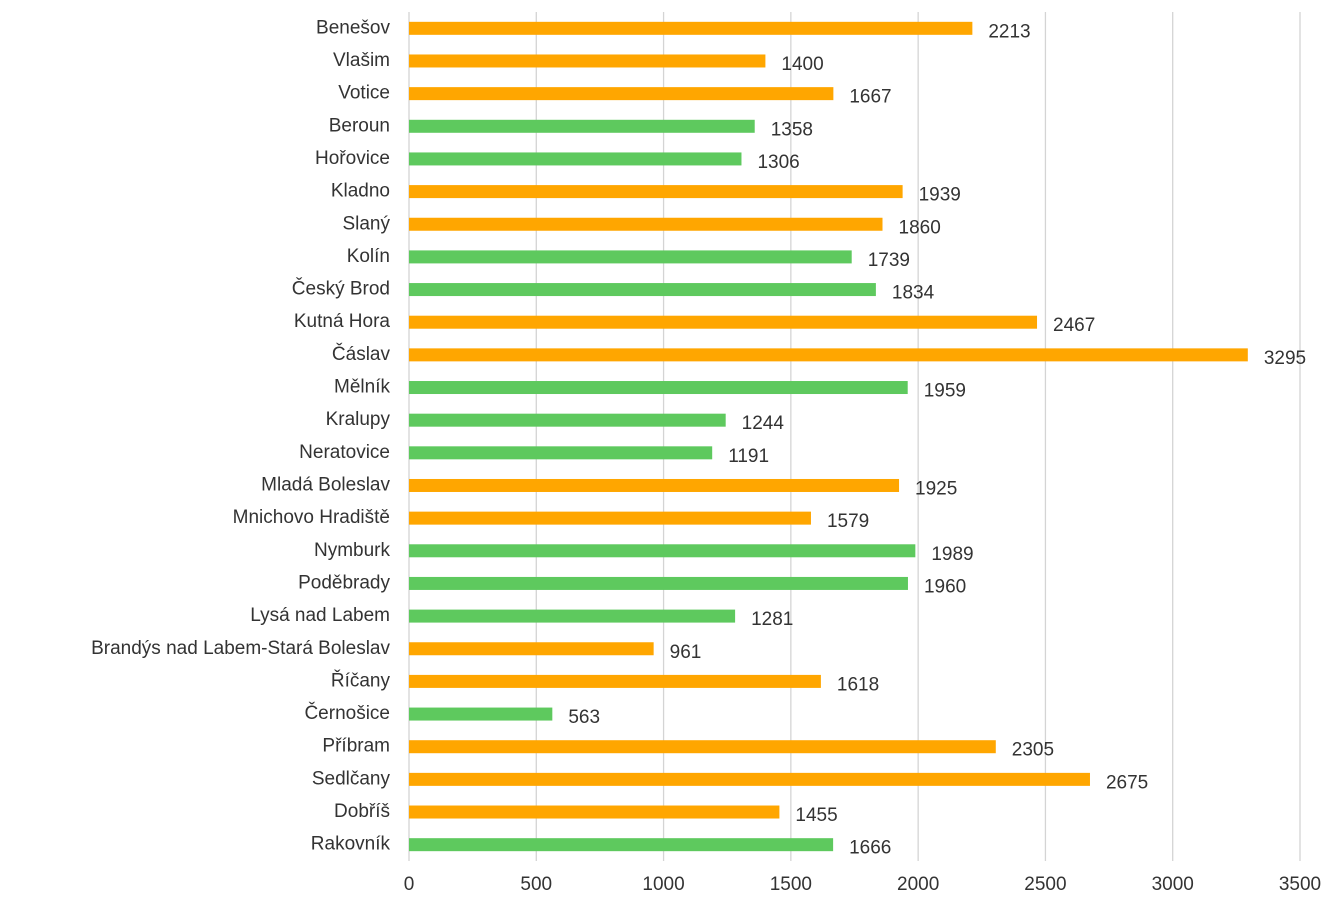  What do you see at coordinates (364, 93) in the screenshot?
I see `y-tick-label: Votice` at bounding box center [364, 93].